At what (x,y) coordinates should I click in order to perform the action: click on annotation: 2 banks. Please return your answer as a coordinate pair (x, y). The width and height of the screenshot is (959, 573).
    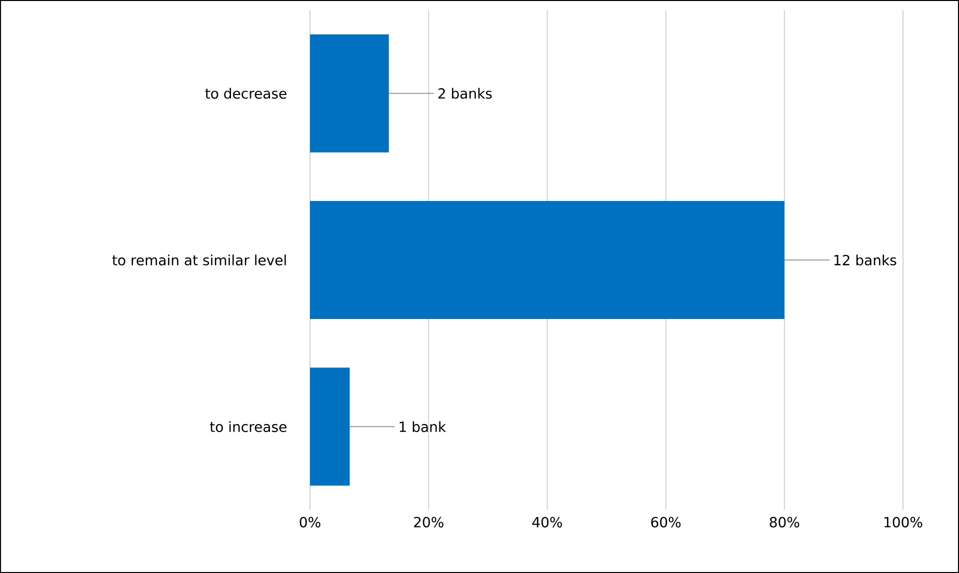
    Looking at the image, I should click on (465, 93).